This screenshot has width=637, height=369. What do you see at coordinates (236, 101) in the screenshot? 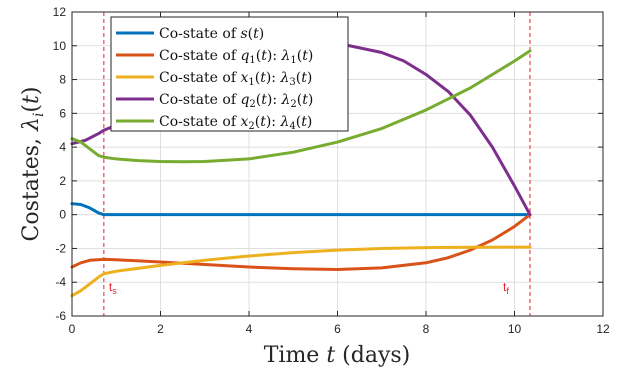
I see `legend-label-q2: Co-state of q2(t): λ2(t)` at bounding box center [236, 101].